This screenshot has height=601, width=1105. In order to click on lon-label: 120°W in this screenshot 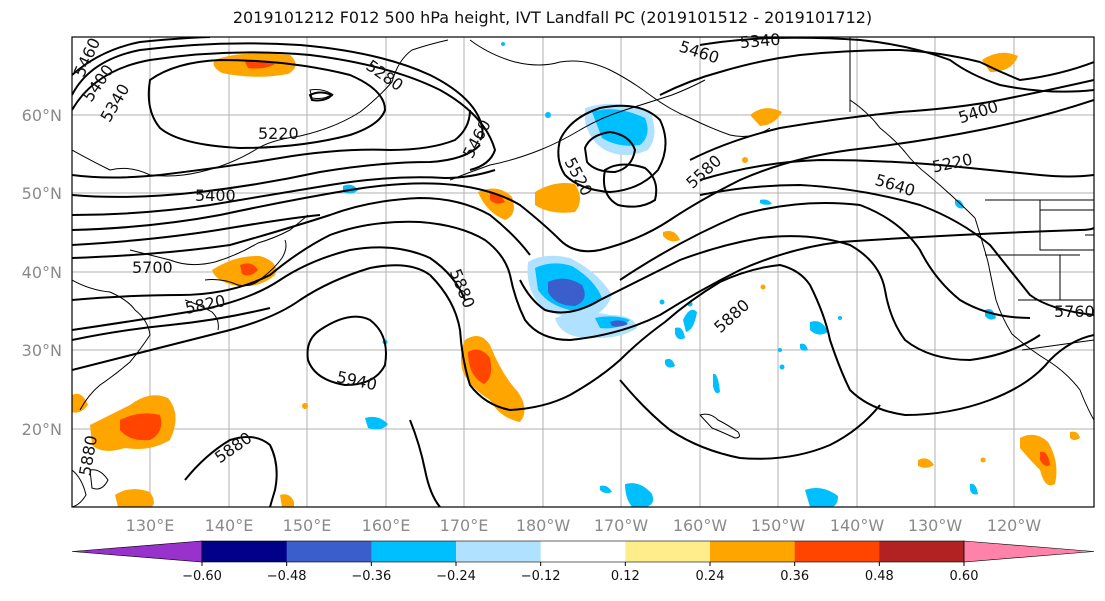, I will do `click(1014, 525)`.